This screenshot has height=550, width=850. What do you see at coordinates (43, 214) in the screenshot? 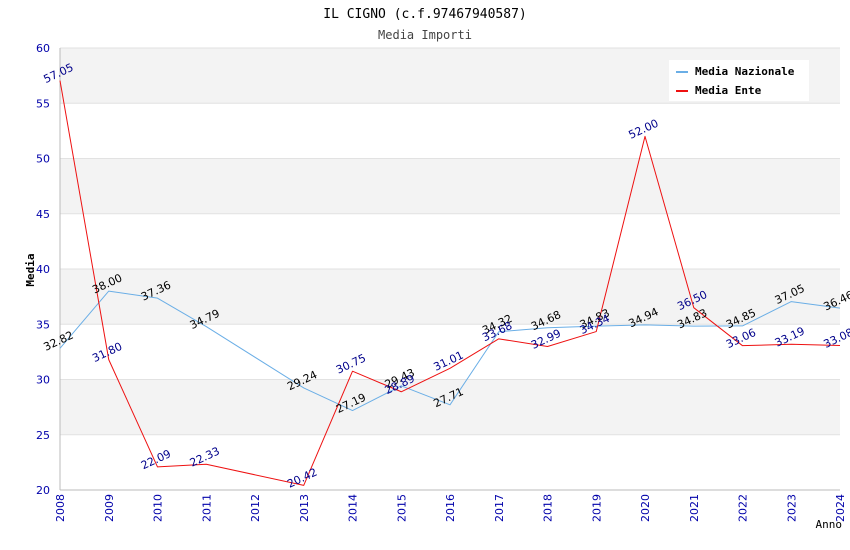
I see `y-tick-label: 45` at bounding box center [43, 214].